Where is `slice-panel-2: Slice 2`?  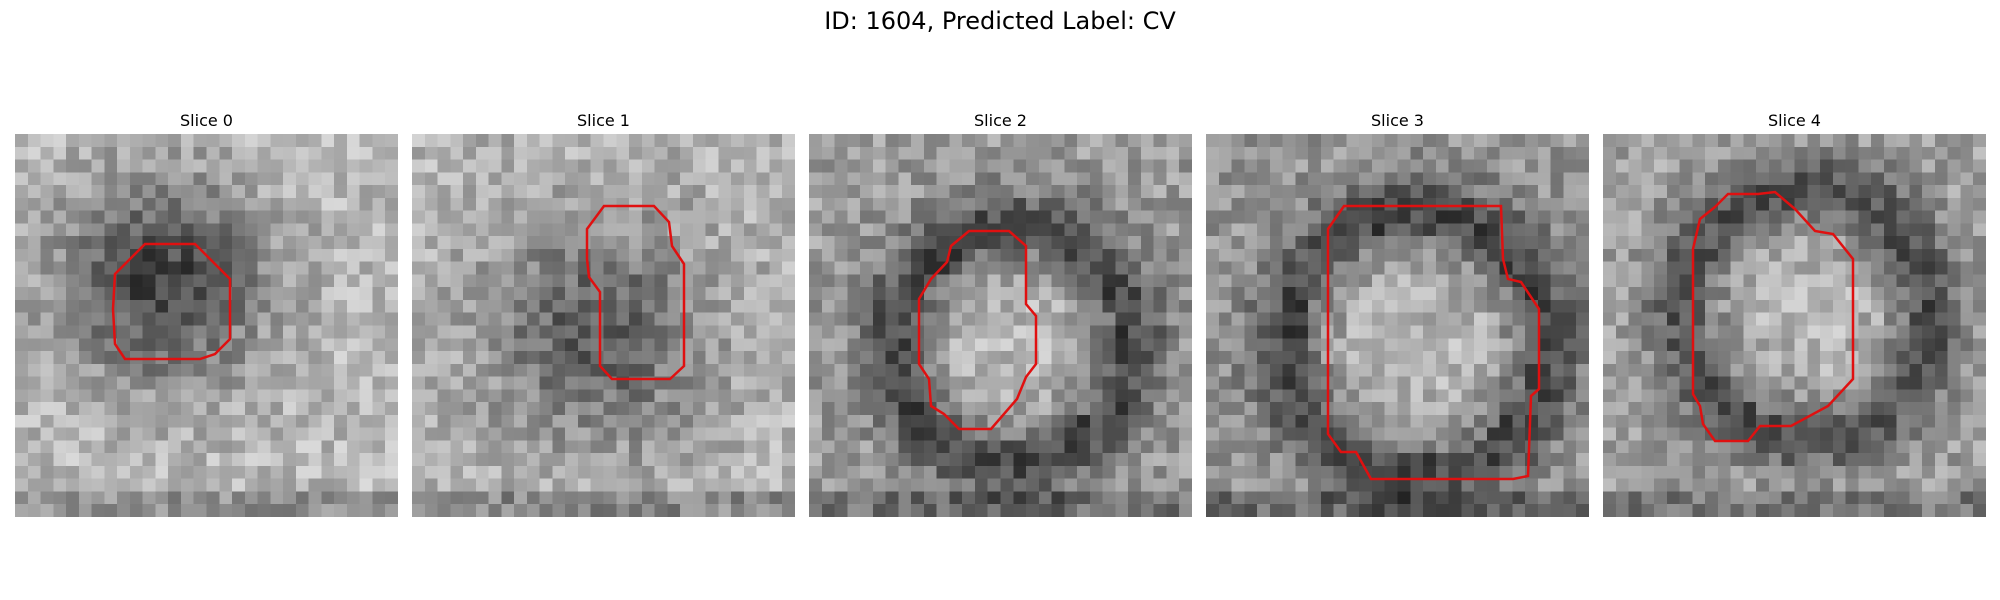 slice-panel-2: Slice 2 is located at coordinates (1000, 312).